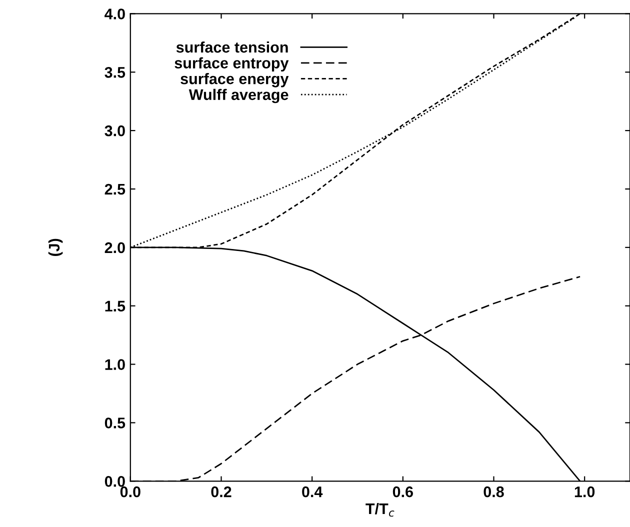 This screenshot has height=527, width=630. What do you see at coordinates (130, 492) in the screenshot?
I see `x-tick-label: 0.0` at bounding box center [130, 492].